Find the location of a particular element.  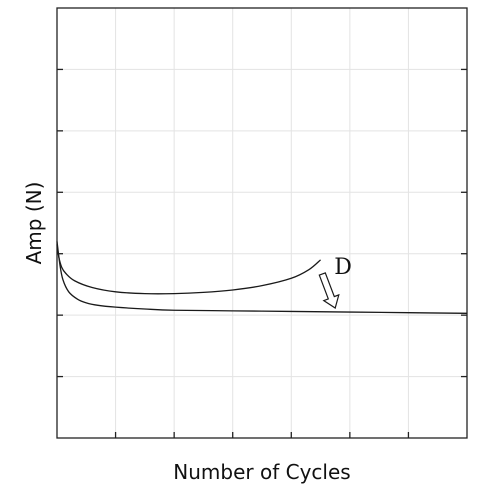

annotations: D is located at coordinates (335, 282).